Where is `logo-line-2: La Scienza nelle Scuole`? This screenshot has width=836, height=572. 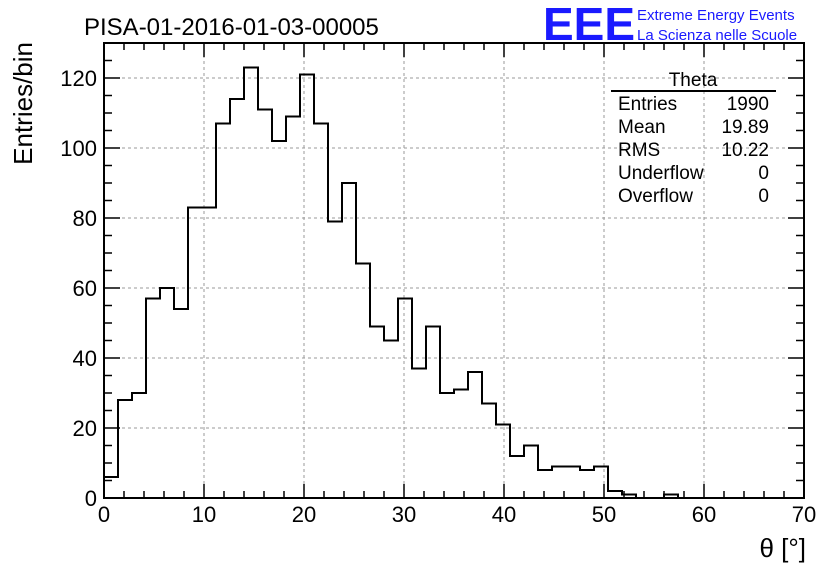 logo-line-2: La Scienza nelle Scuole is located at coordinates (717, 35).